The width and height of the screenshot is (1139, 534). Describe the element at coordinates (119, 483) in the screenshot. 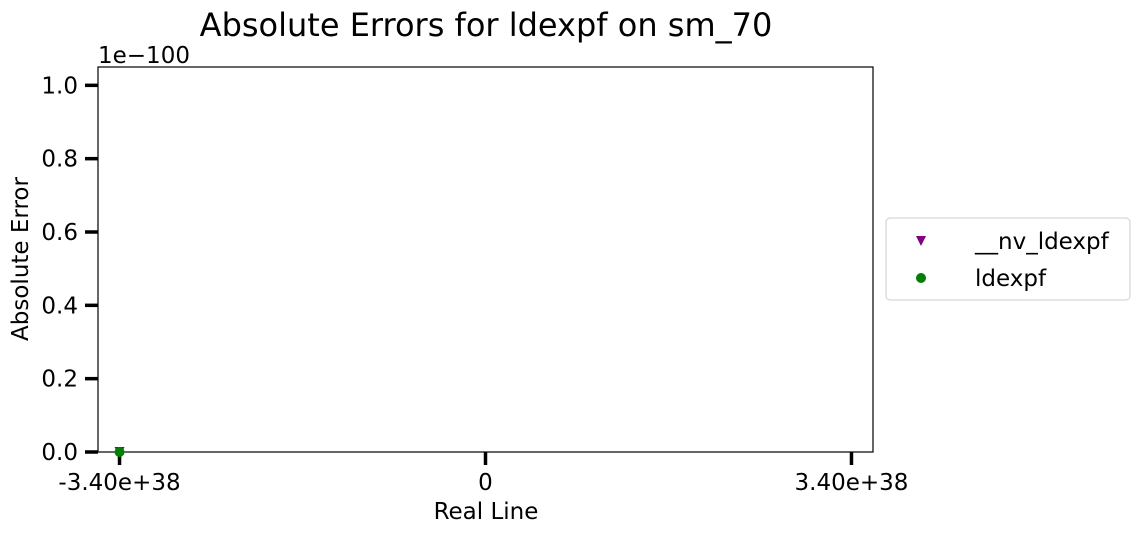

I see `x-tick-label: -3.40e+38` at that location.